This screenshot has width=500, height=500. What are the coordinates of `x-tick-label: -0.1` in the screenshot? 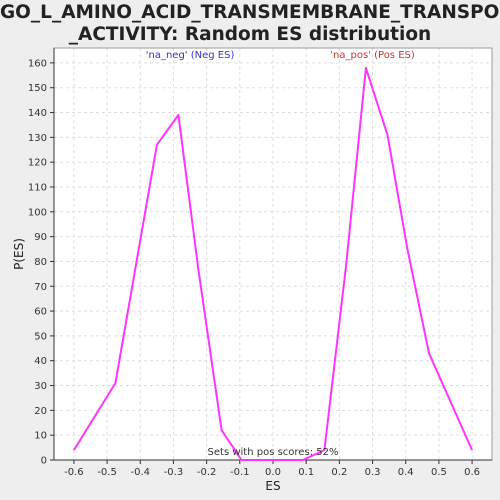 It's located at (240, 472).